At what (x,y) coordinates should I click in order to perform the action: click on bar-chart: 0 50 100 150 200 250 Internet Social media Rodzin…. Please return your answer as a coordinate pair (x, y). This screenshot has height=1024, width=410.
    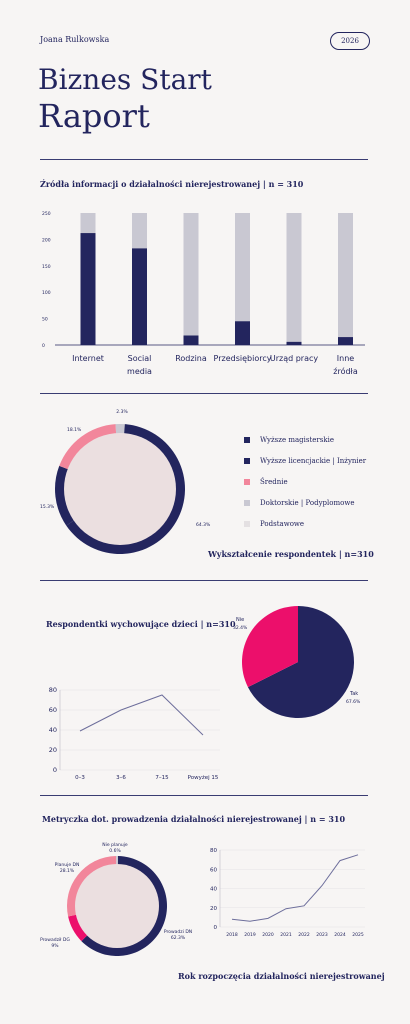
    Looking at the image, I should click on (203, 293).